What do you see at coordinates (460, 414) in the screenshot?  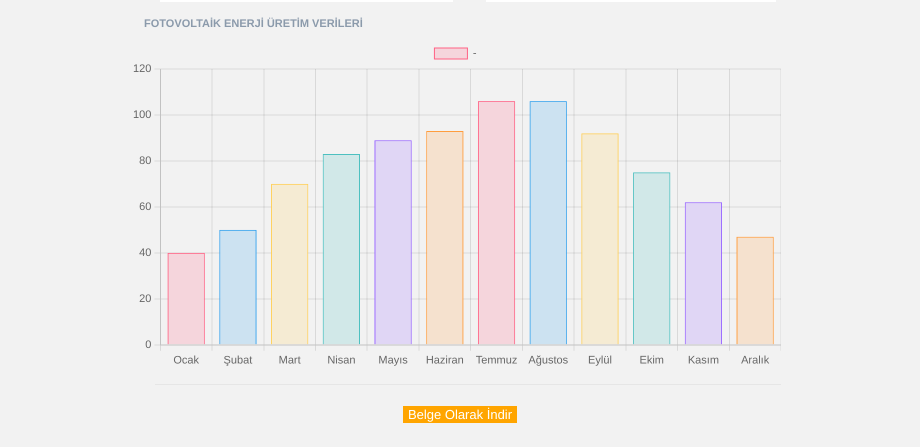 I see `download-button: Belge Olarak İndir` at bounding box center [460, 414].